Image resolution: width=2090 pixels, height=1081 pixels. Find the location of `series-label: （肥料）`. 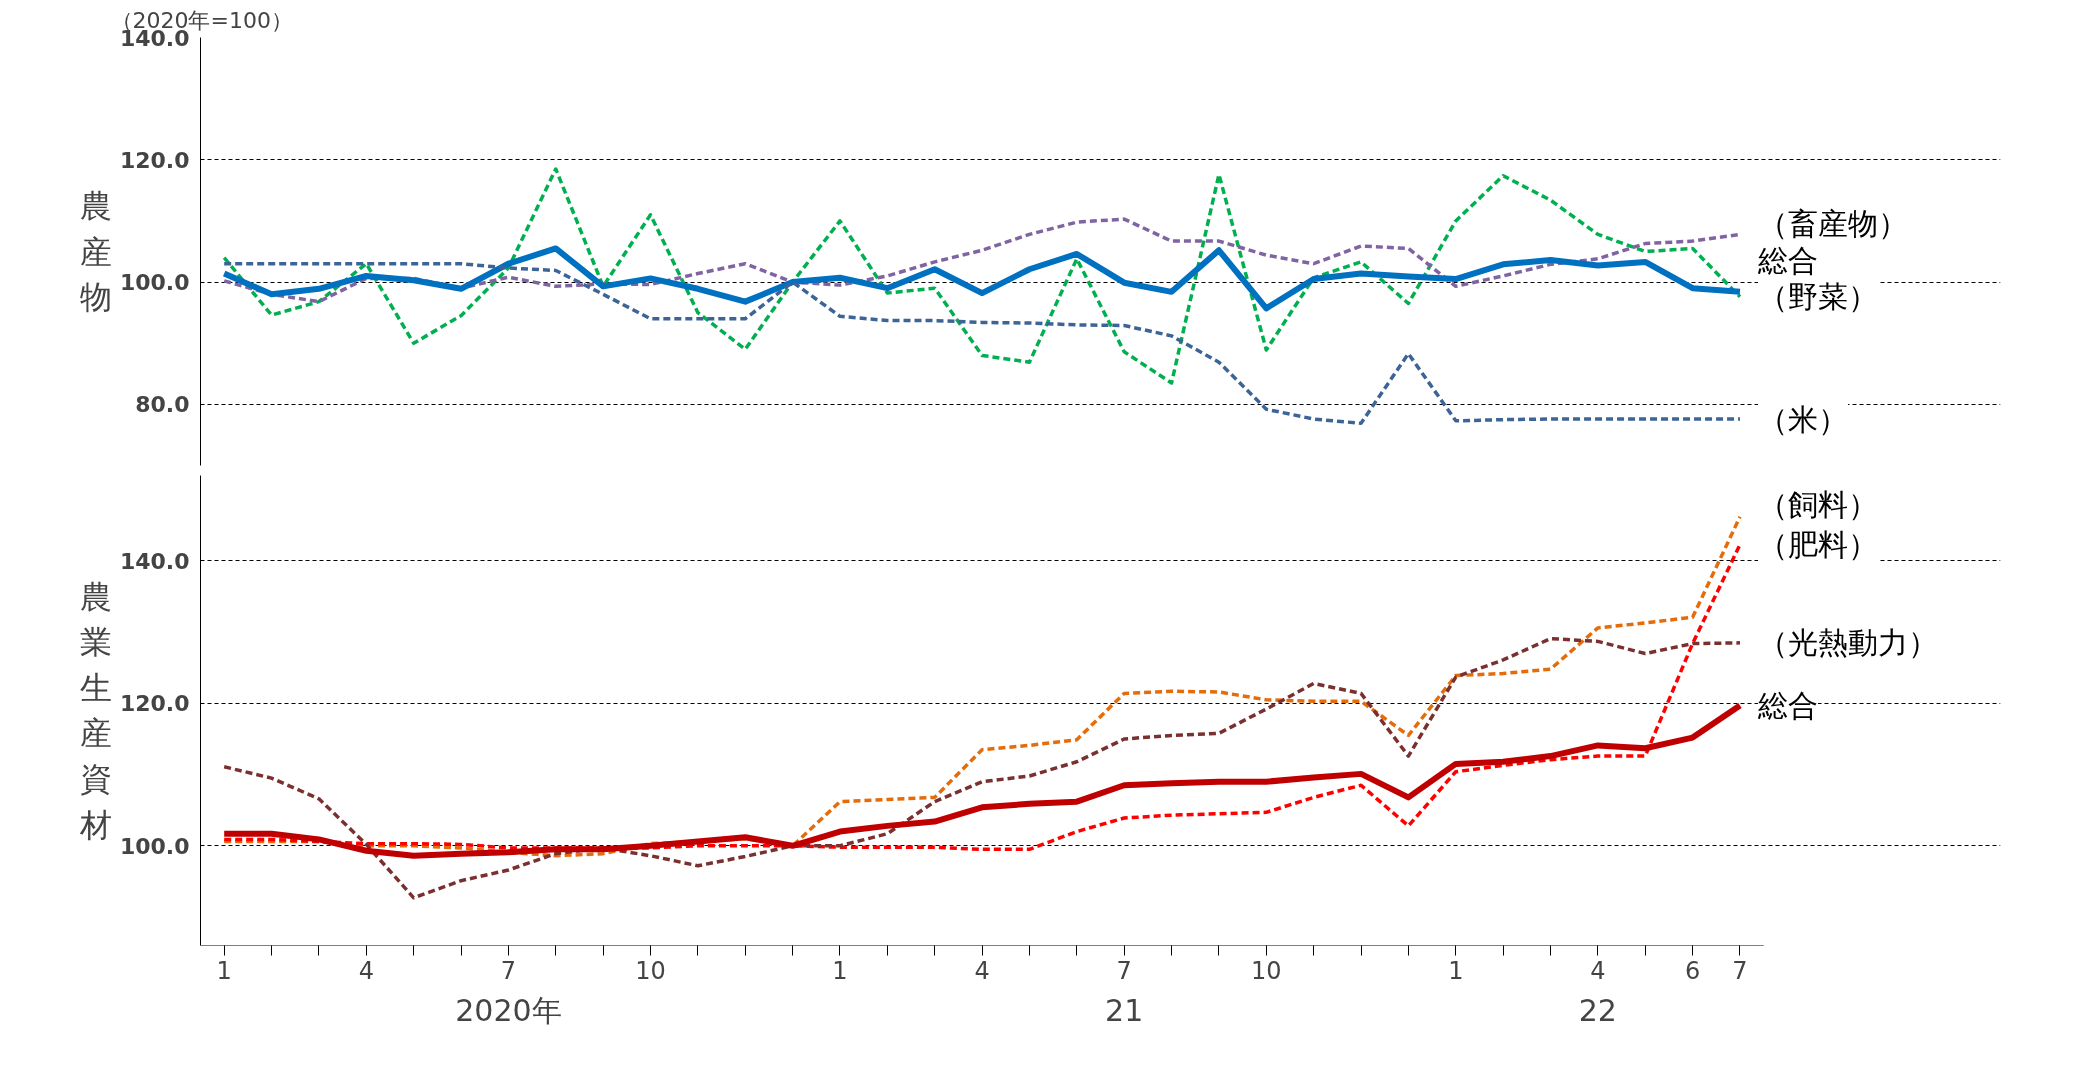

series-label: （肥料） is located at coordinates (1817, 545).